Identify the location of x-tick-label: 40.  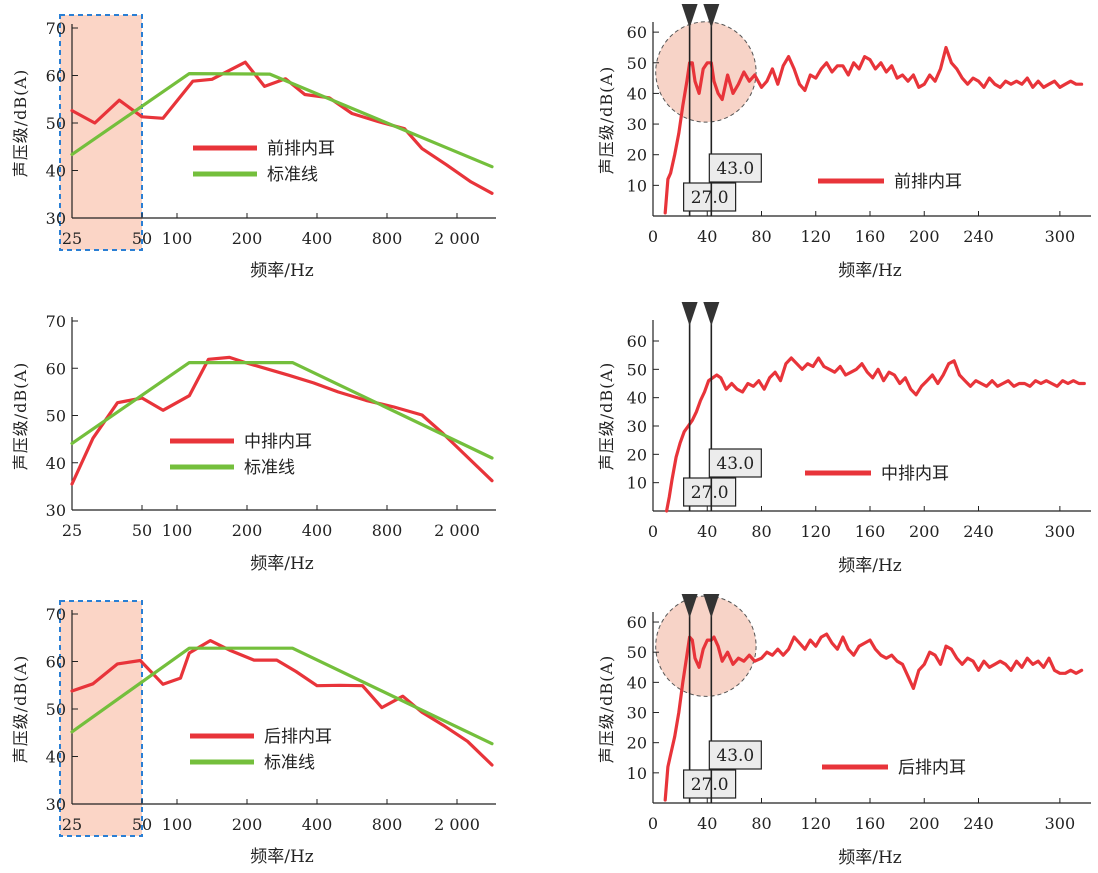
(707, 823).